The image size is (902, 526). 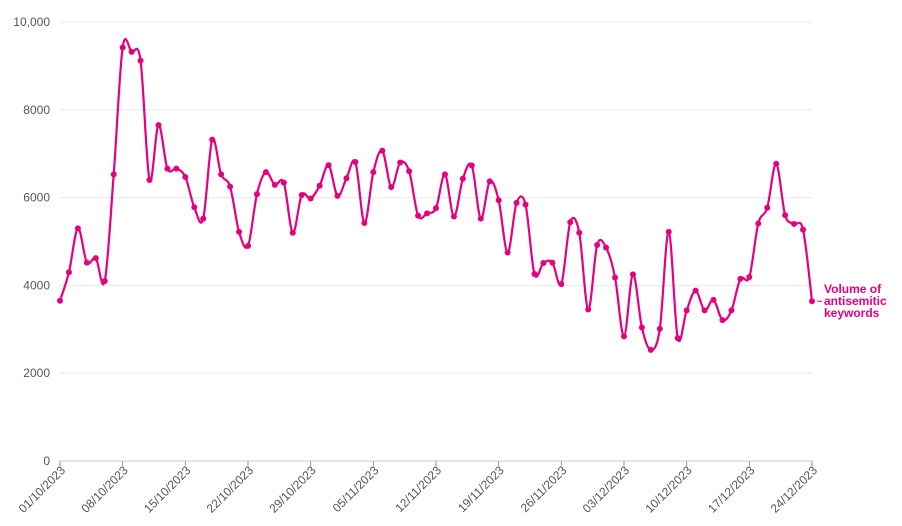 I want to click on y-axis: 0 2000 4000 6000 8000 10,000, so click(x=31, y=241).